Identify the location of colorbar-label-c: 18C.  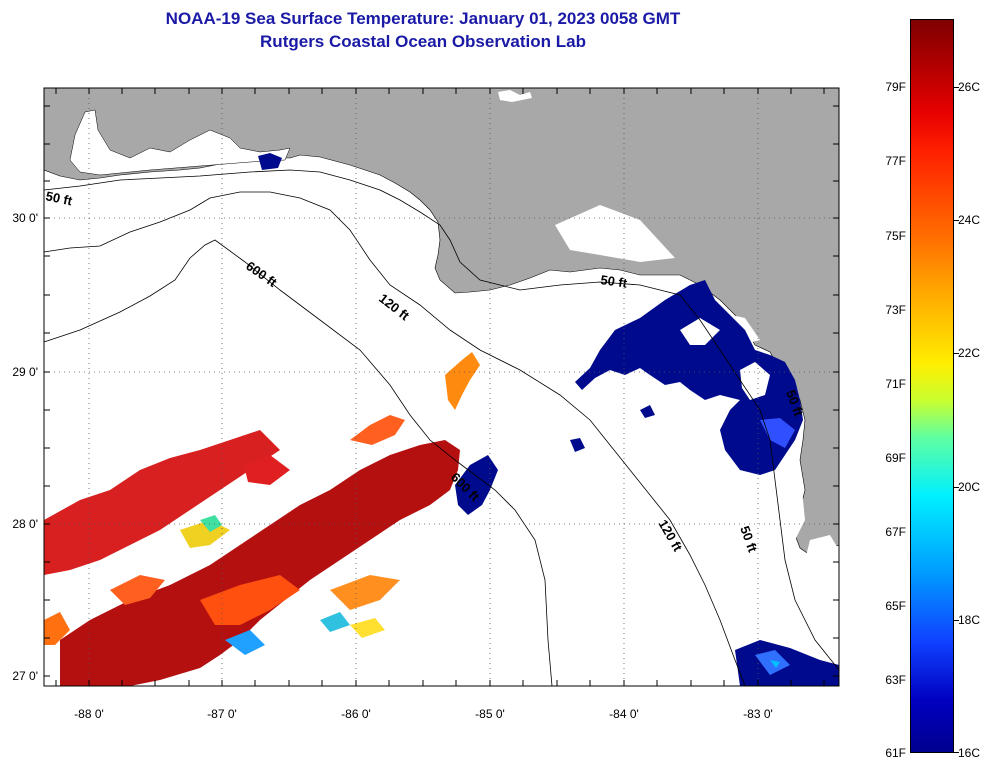
(969, 620).